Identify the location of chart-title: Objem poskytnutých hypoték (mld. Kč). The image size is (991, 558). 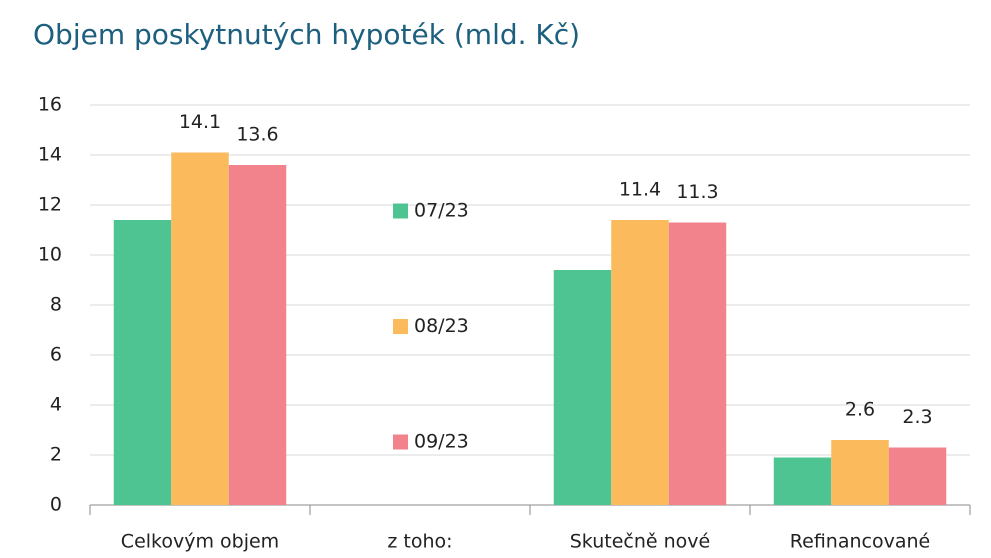
(306, 34).